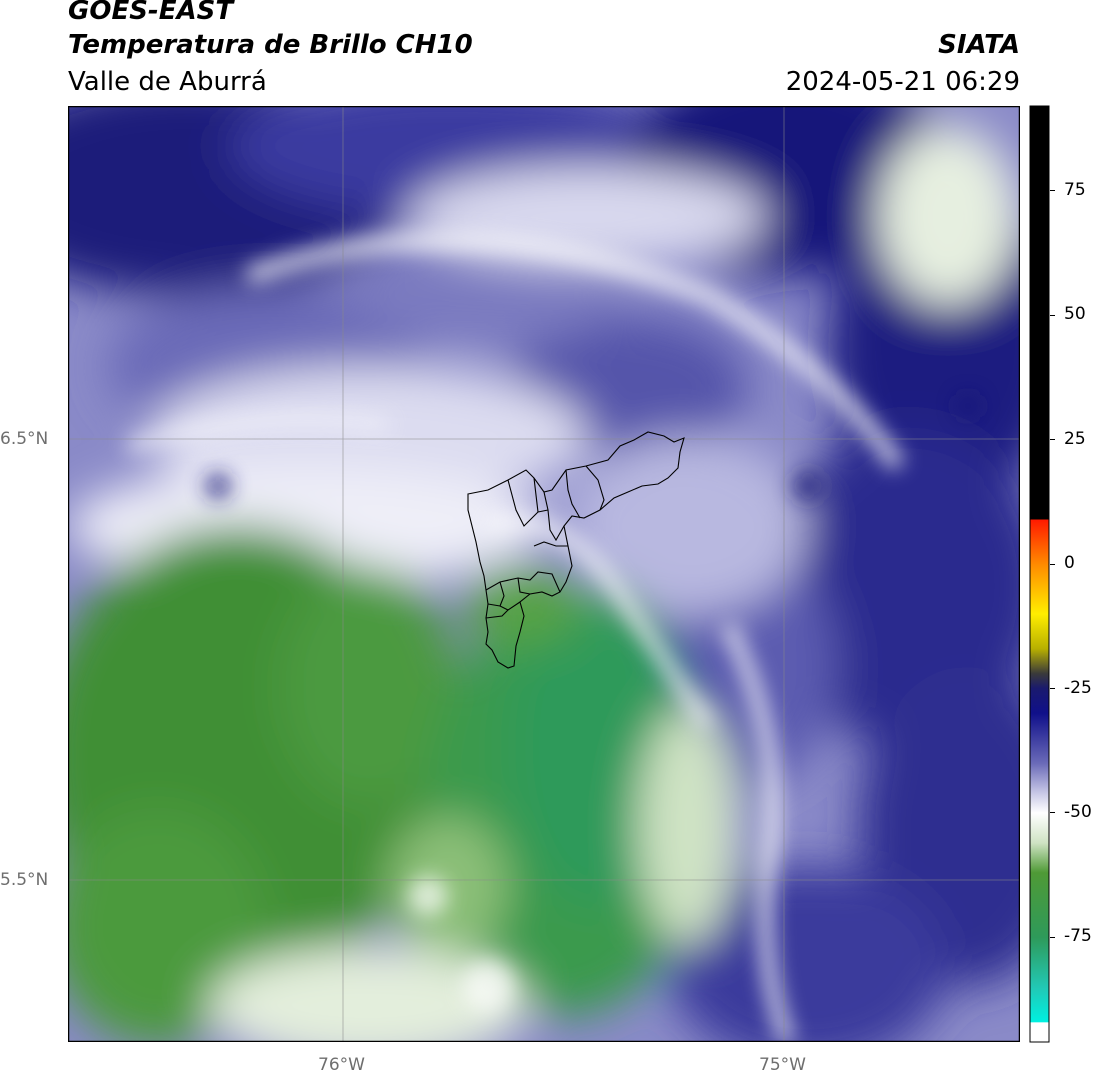 This screenshot has height=1078, width=1094. I want to click on colorbar-tick-label: 25, so click(1075, 438).